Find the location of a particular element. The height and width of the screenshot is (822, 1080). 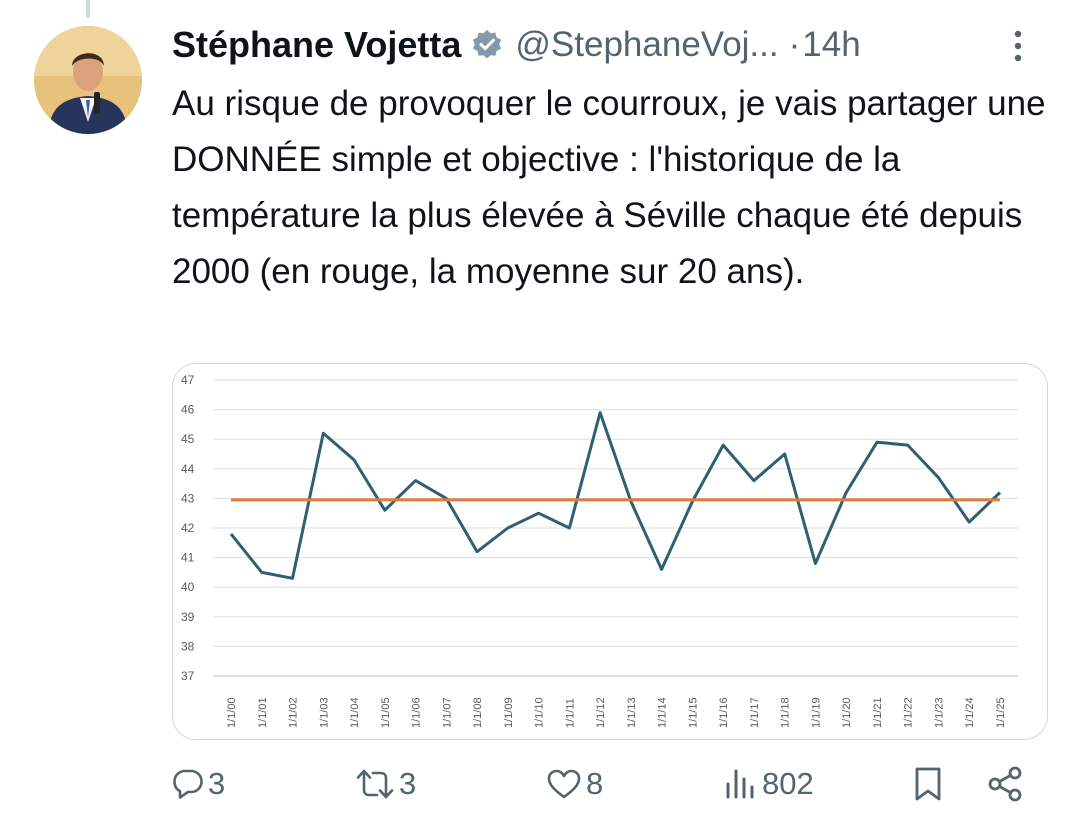

x-tick-label: 1/1/07 is located at coordinates (447, 712).